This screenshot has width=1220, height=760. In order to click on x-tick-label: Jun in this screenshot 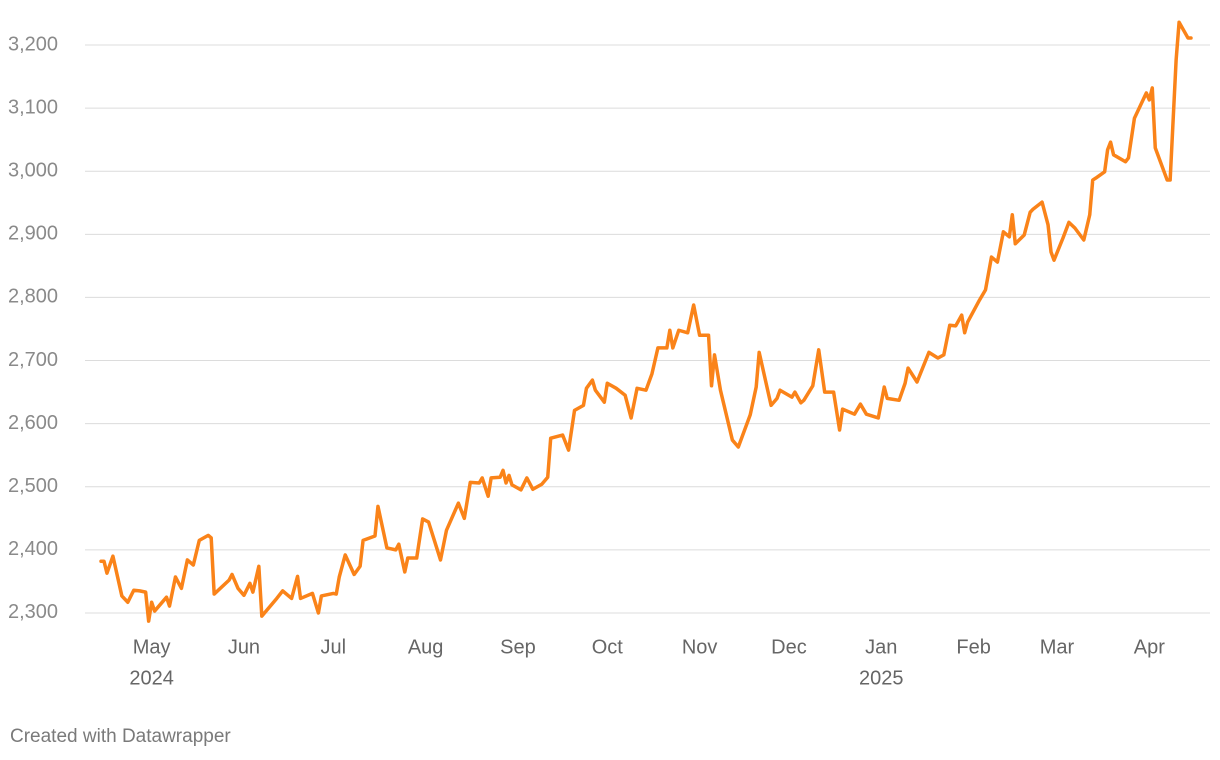, I will do `click(244, 647)`.